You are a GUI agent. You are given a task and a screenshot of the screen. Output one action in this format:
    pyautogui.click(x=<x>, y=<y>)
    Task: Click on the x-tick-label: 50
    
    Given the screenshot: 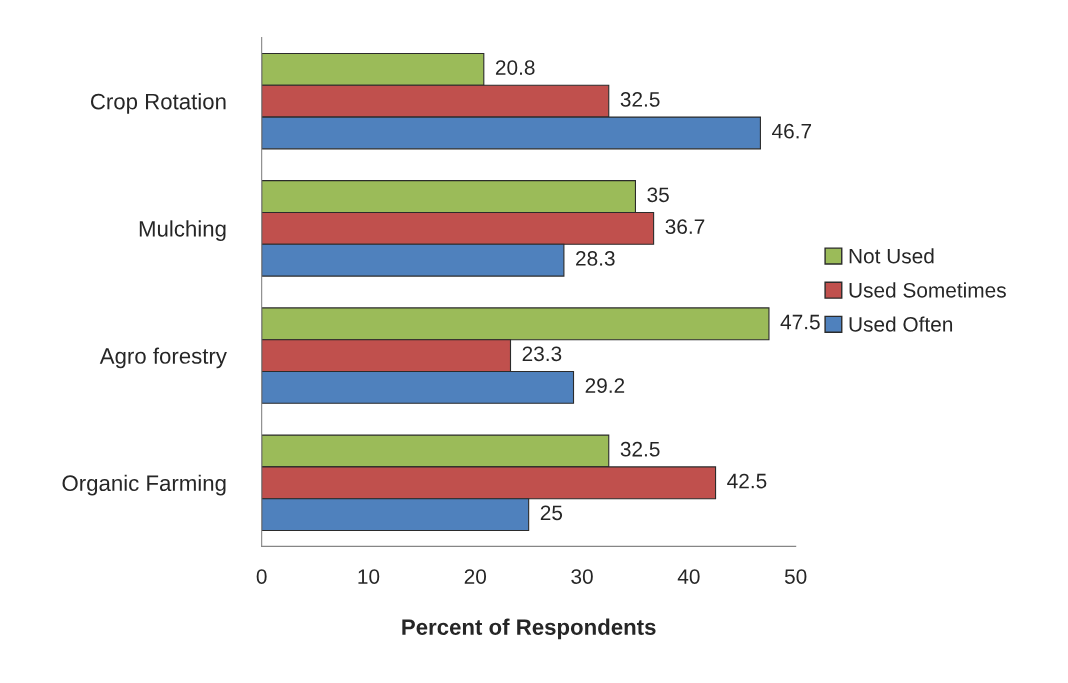 What is the action you would take?
    pyautogui.click(x=795, y=576)
    